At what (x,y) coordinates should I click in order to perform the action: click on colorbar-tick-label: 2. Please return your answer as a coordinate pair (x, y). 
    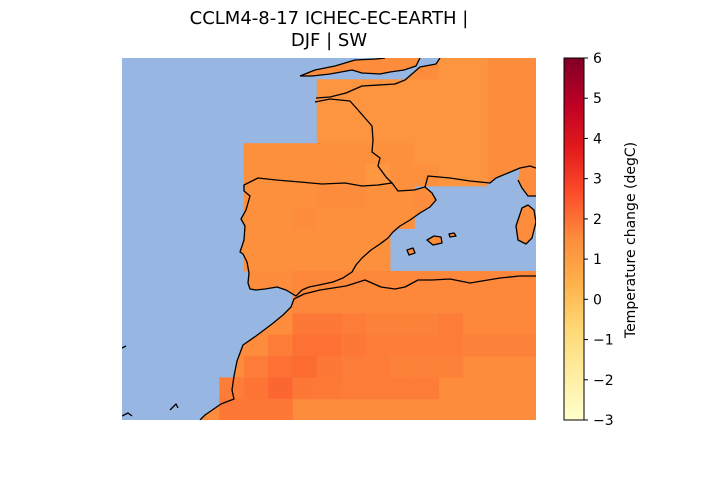
    Looking at the image, I should click on (597, 220).